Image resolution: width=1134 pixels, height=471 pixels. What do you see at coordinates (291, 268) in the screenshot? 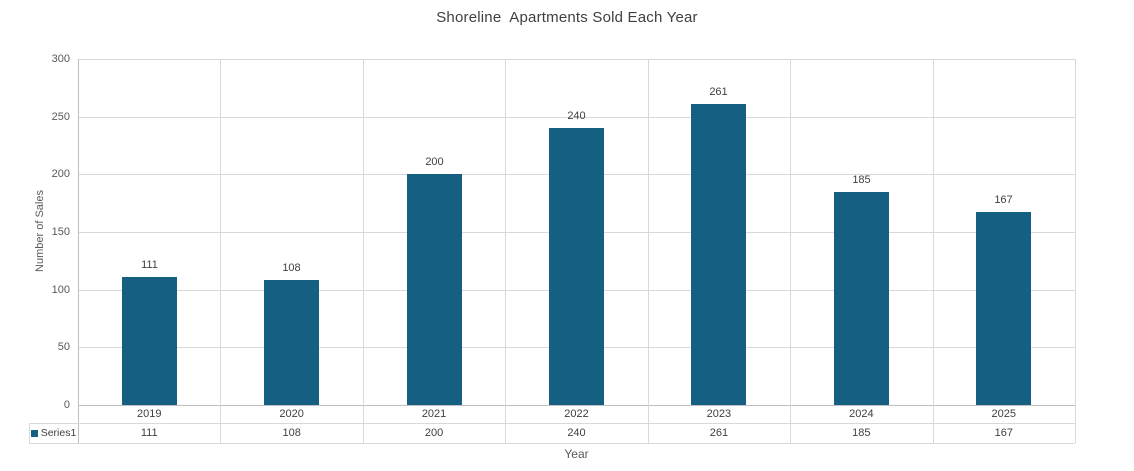
I see `bar-value-label: 108` at bounding box center [291, 268].